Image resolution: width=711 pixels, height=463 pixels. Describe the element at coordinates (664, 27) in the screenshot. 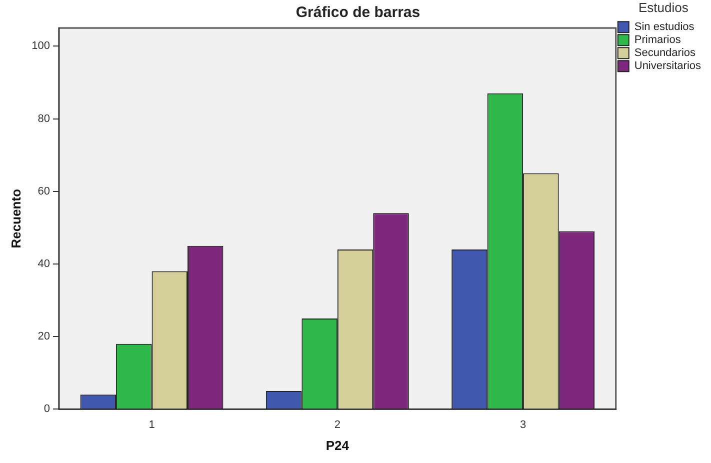

I see `legend-label: Sin estudios` at that location.